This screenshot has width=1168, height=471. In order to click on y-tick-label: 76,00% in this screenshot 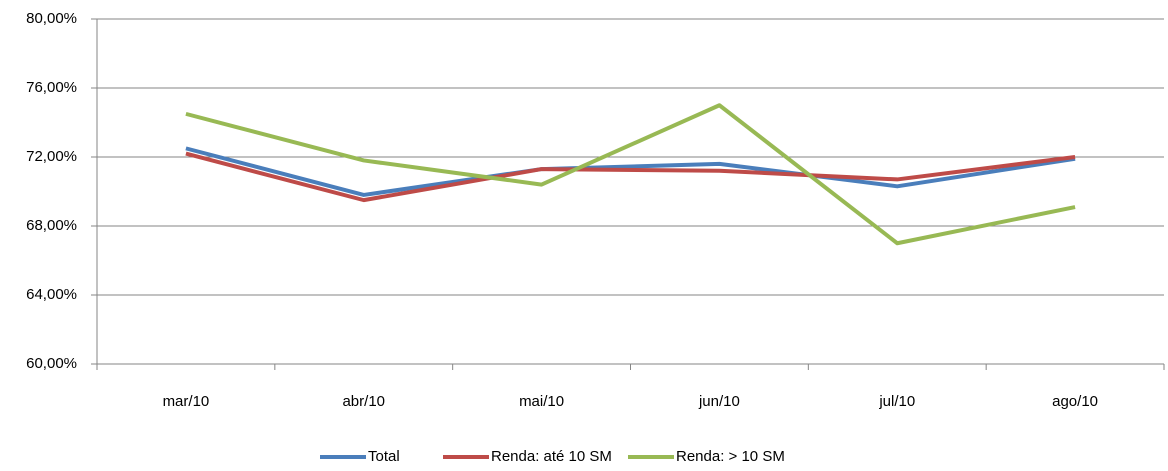, I will do `click(51, 87)`.